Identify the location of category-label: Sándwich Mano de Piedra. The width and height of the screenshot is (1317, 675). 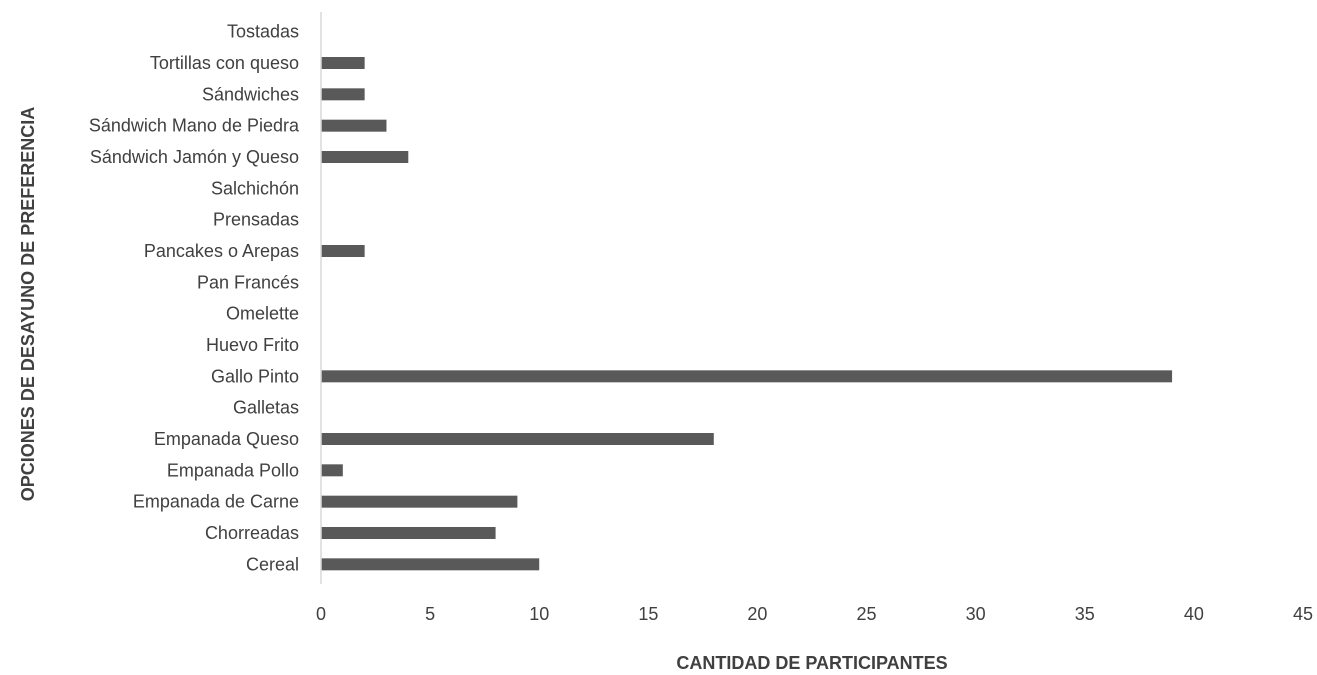
(194, 126).